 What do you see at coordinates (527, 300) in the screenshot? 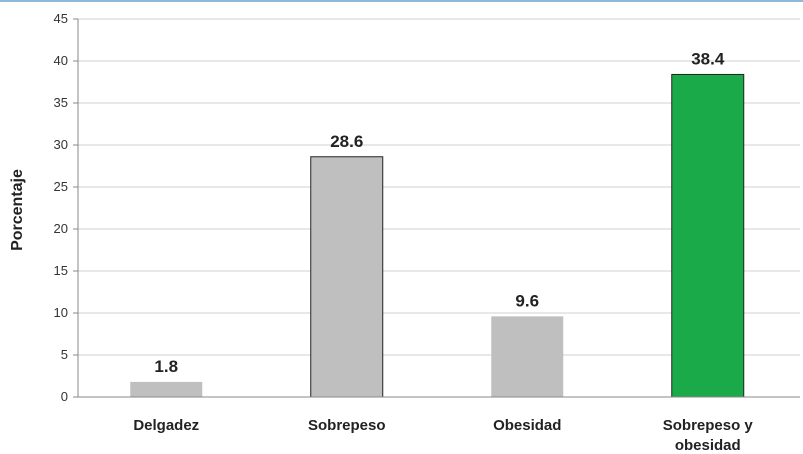
I see `data-label: 9.6` at bounding box center [527, 300].